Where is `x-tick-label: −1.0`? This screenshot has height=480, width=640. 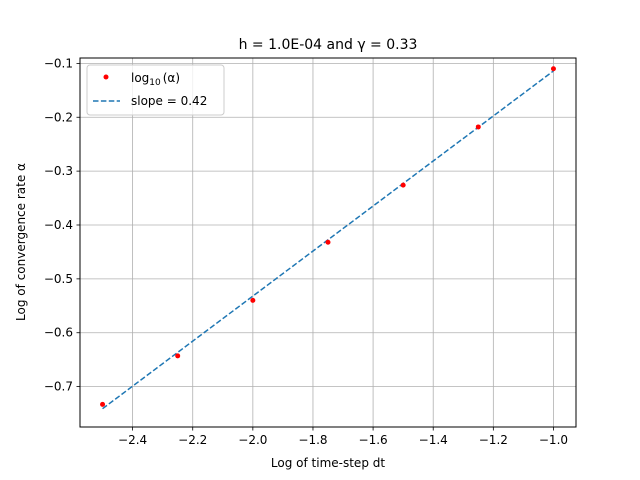 x-tick-label: −1.0 is located at coordinates (553, 440).